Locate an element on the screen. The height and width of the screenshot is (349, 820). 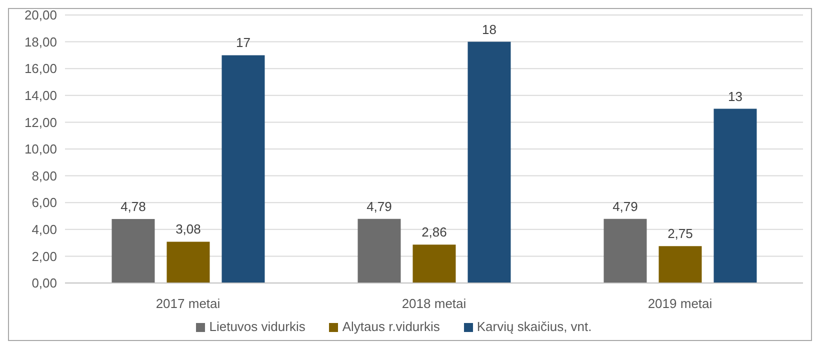
data-label: 13 is located at coordinates (735, 96).